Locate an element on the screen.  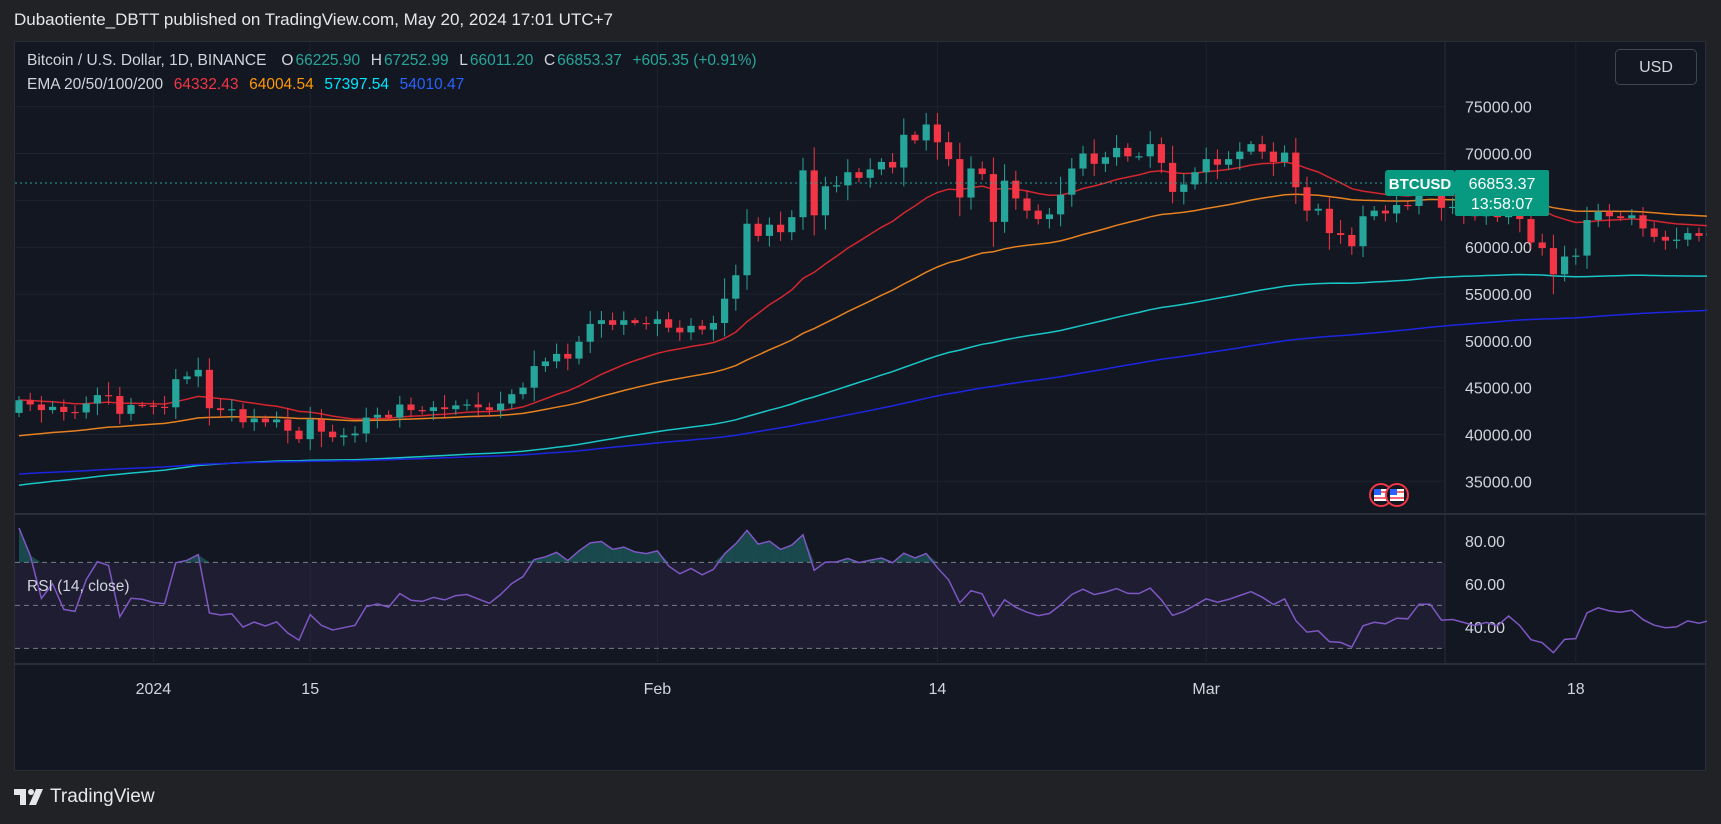
symbol-tag-bg is located at coordinates (1420, 182).